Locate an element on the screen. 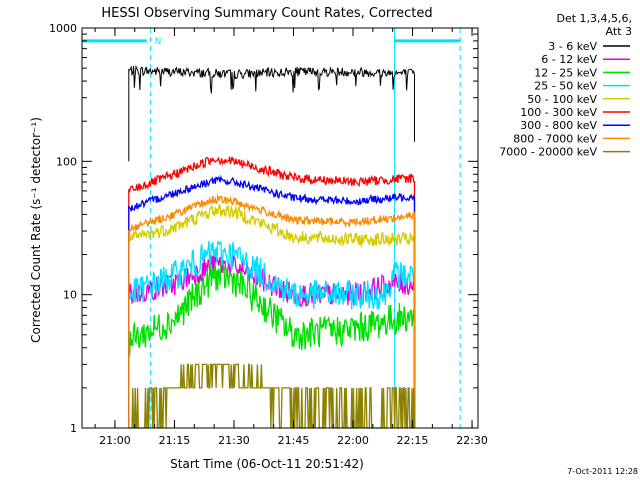 This screenshot has width=640, height=484. x-tick-label-3: 21:45 is located at coordinates (294, 440).